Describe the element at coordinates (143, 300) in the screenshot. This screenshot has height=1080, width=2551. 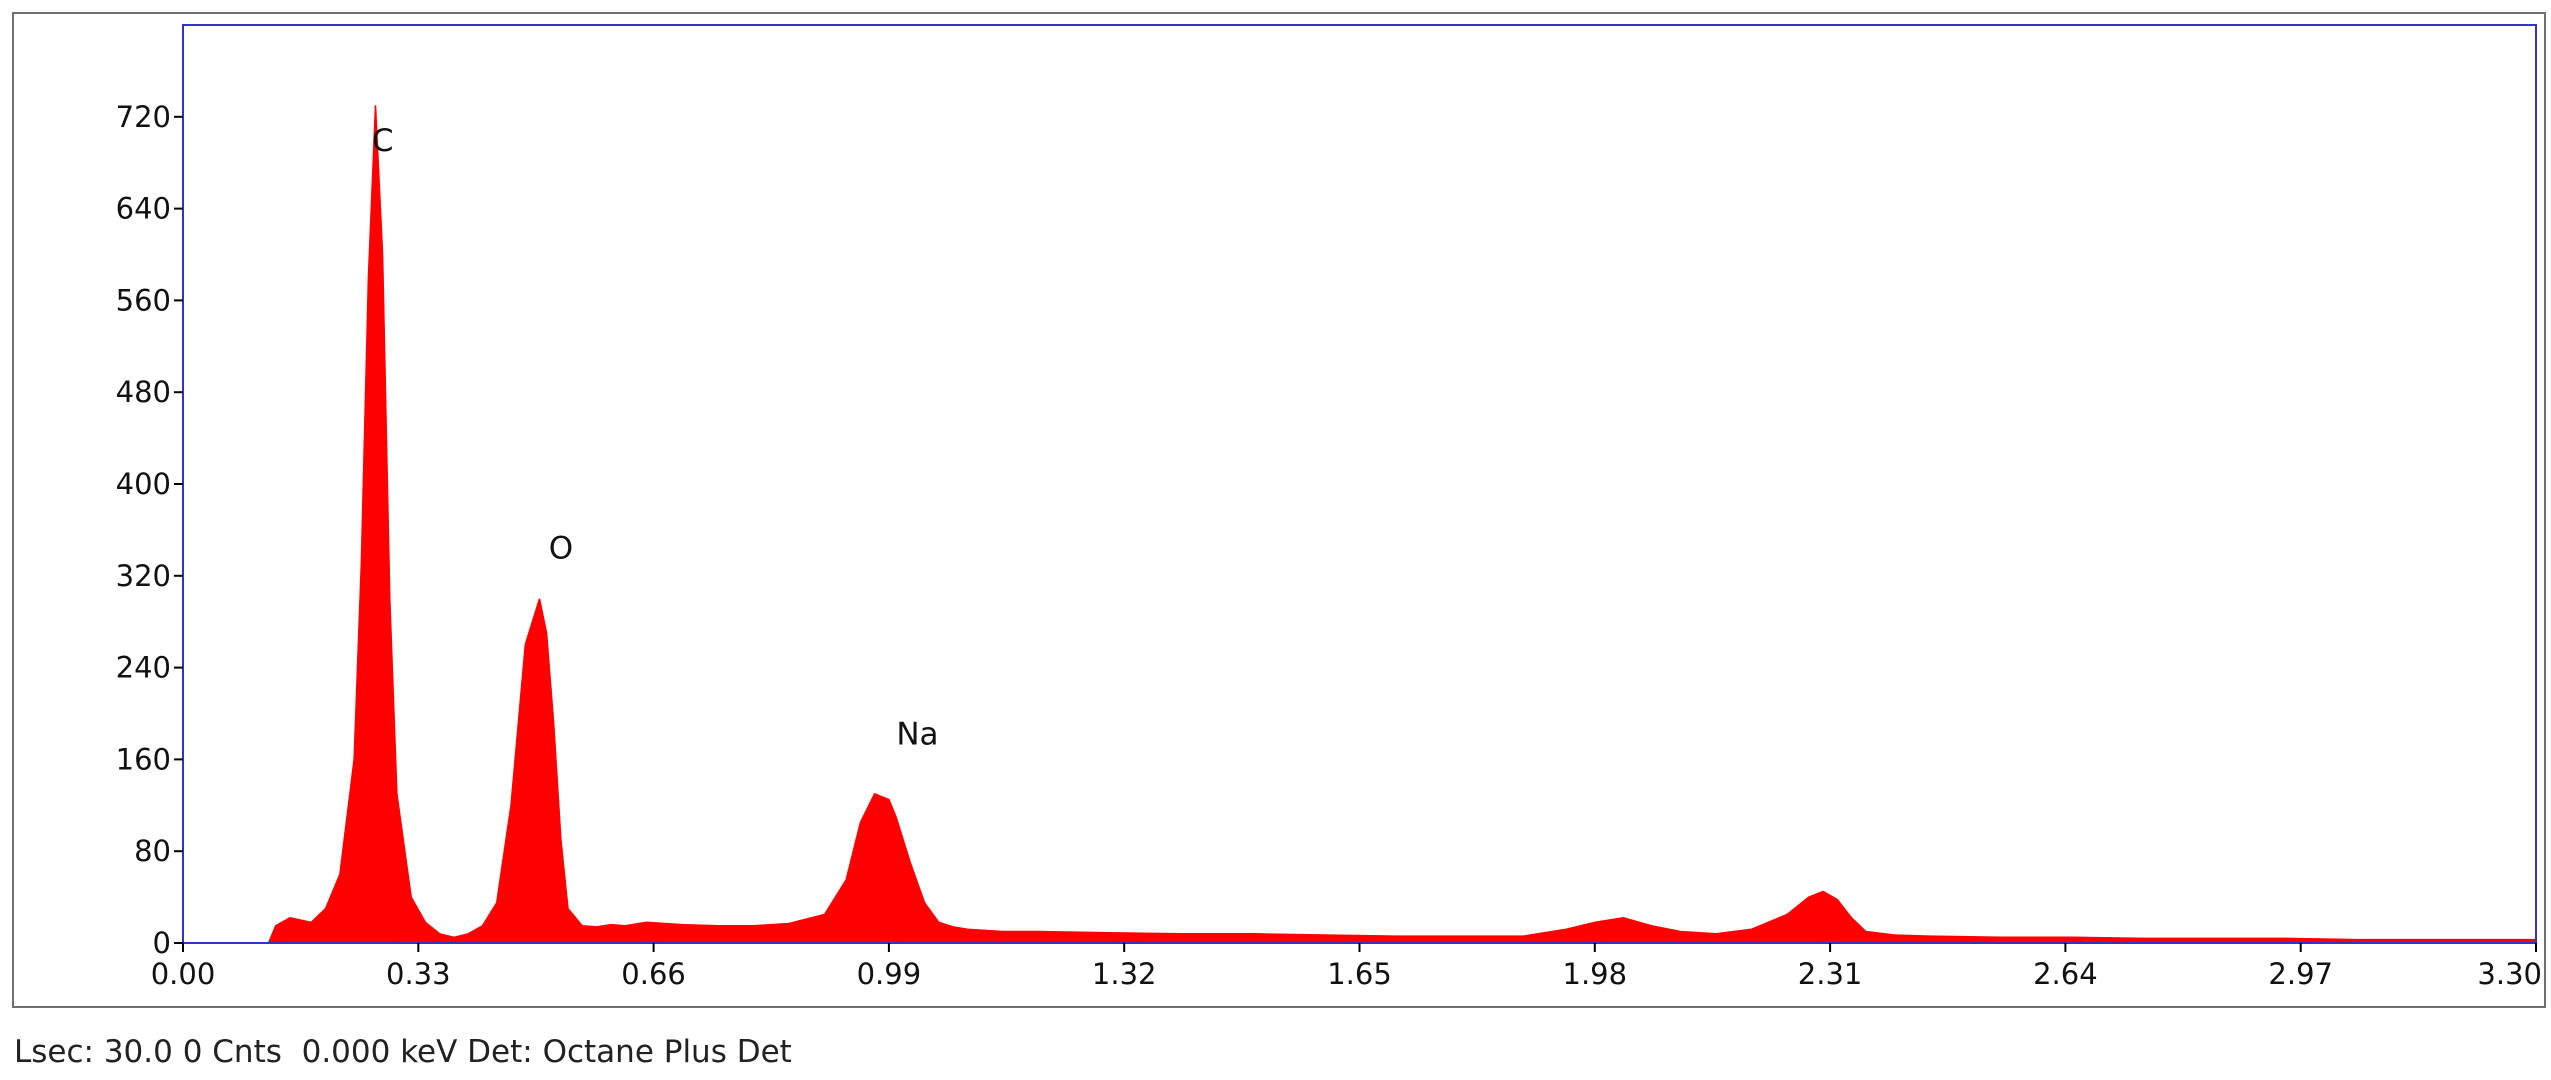
I see `y-tick-label: 560` at that location.